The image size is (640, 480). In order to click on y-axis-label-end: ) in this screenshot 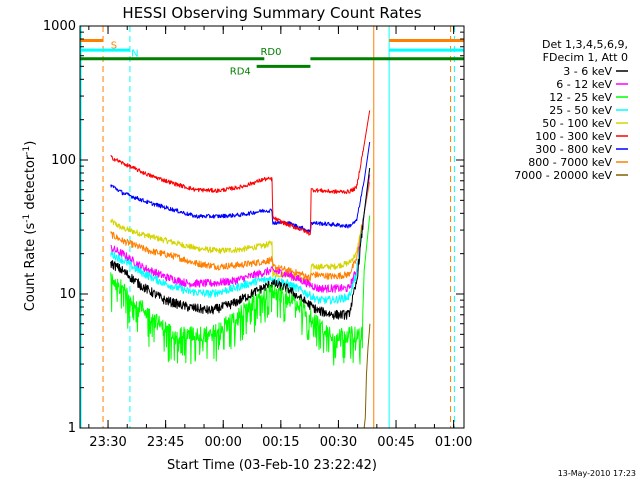, I will do `click(30, 143)`.